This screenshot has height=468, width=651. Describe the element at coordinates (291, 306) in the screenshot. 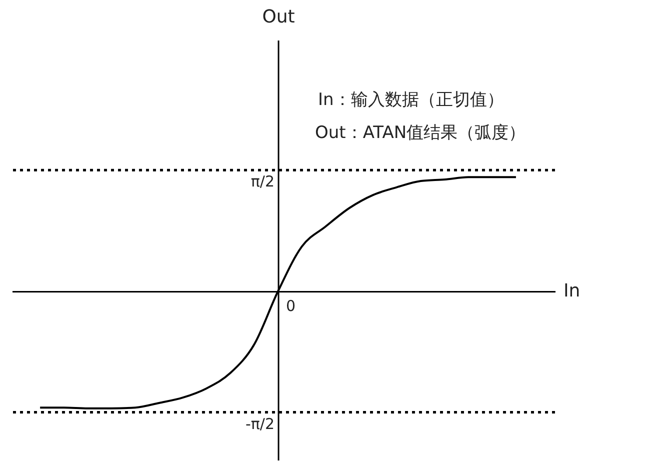

I see `annotation: 0` at that location.